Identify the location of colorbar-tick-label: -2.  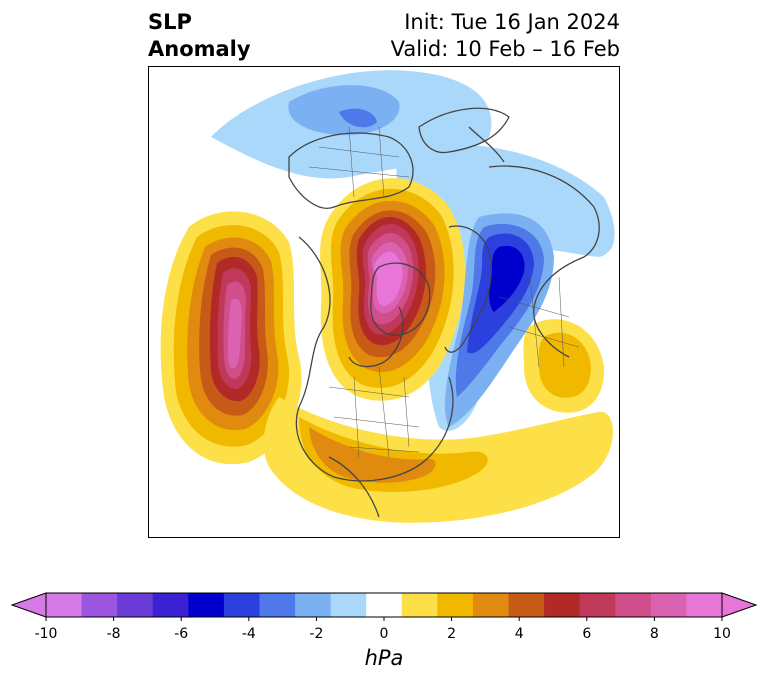
(316, 634).